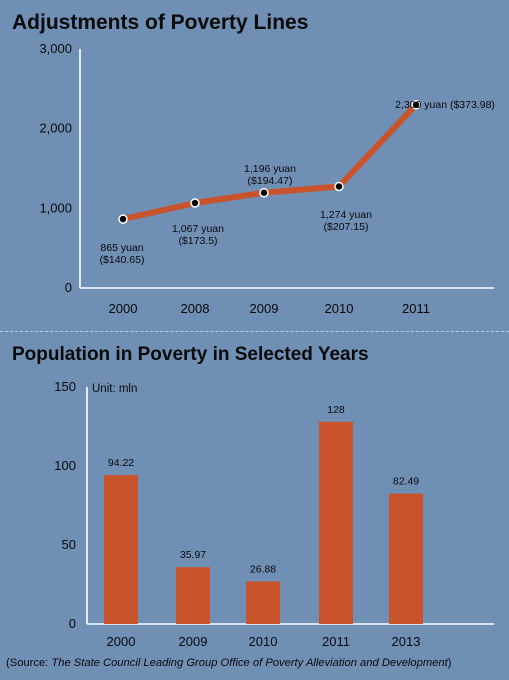  Describe the element at coordinates (190, 354) in the screenshot. I see `bar-chart-title: Population in Poverty in Selected Years` at that location.